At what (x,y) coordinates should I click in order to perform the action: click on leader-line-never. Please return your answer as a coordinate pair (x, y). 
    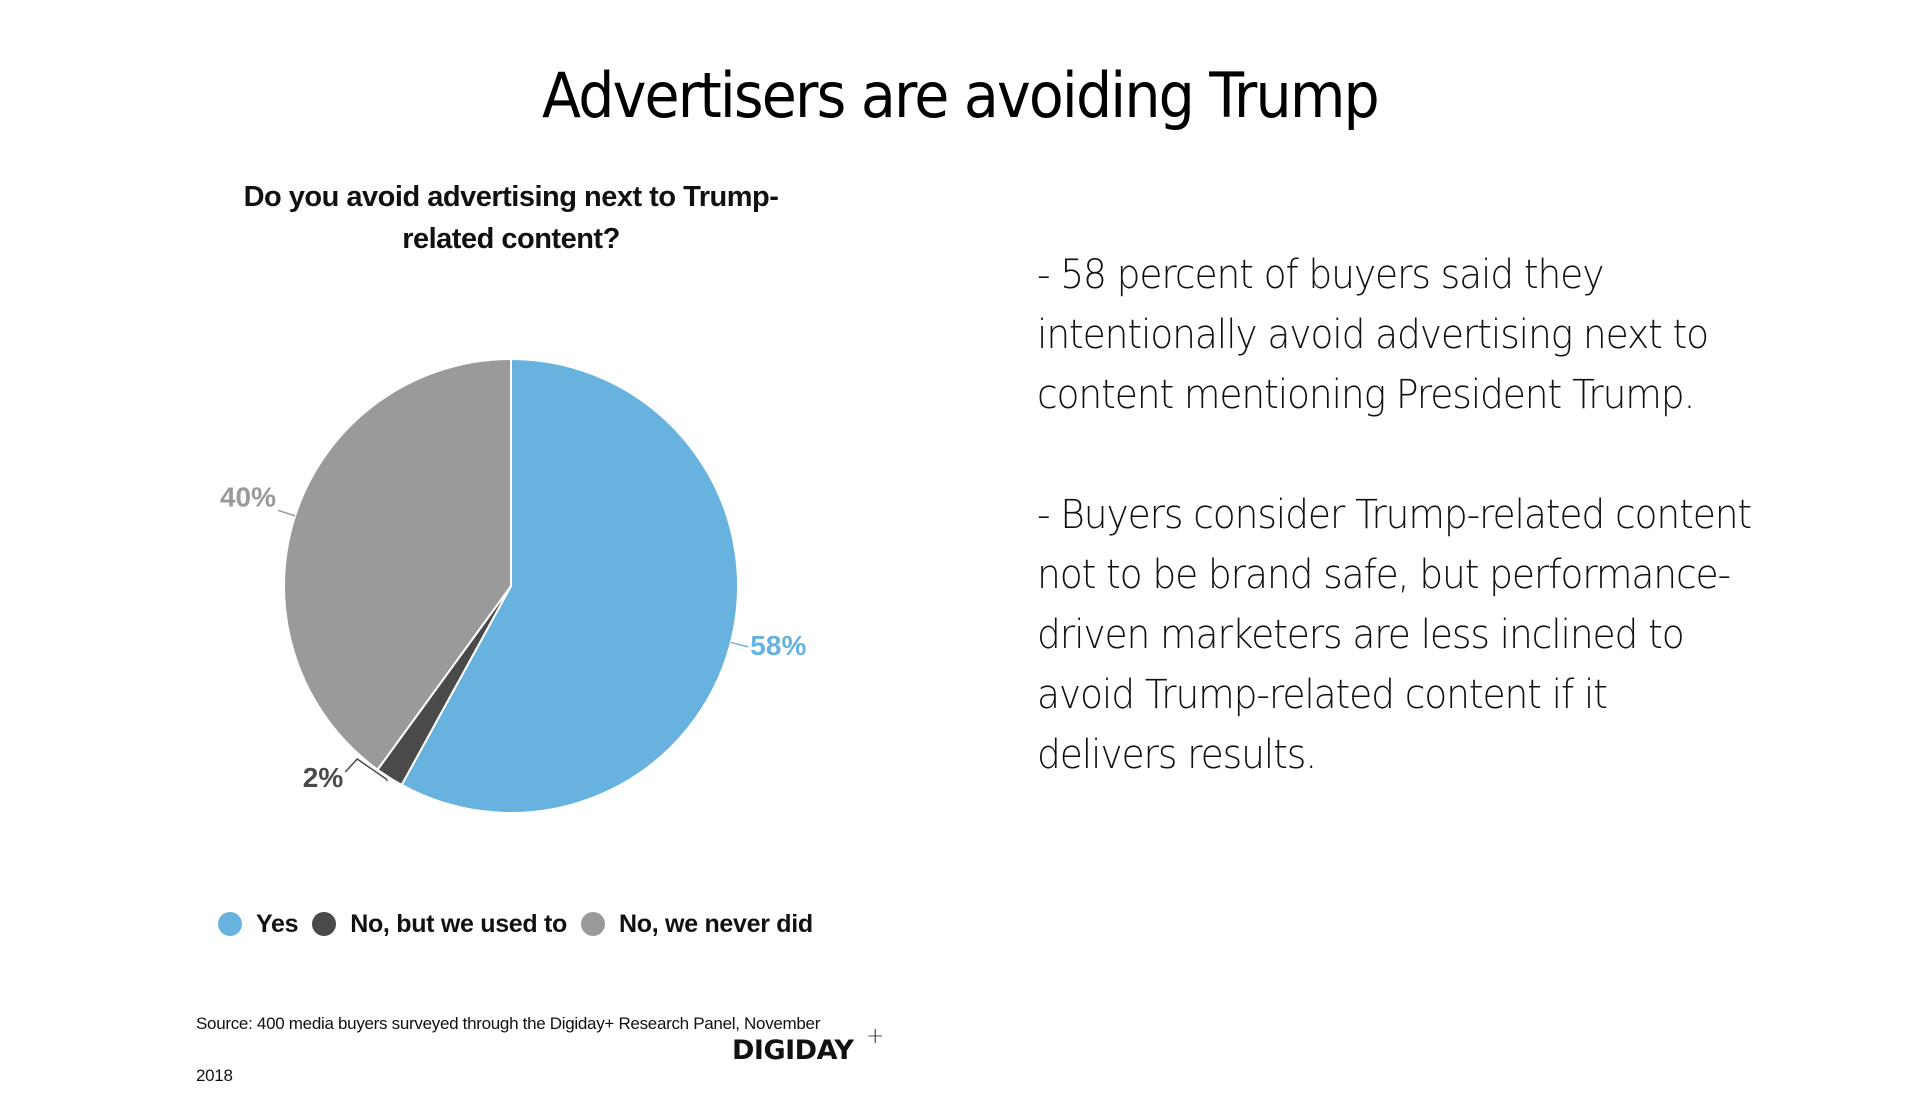
    Looking at the image, I should click on (286, 513).